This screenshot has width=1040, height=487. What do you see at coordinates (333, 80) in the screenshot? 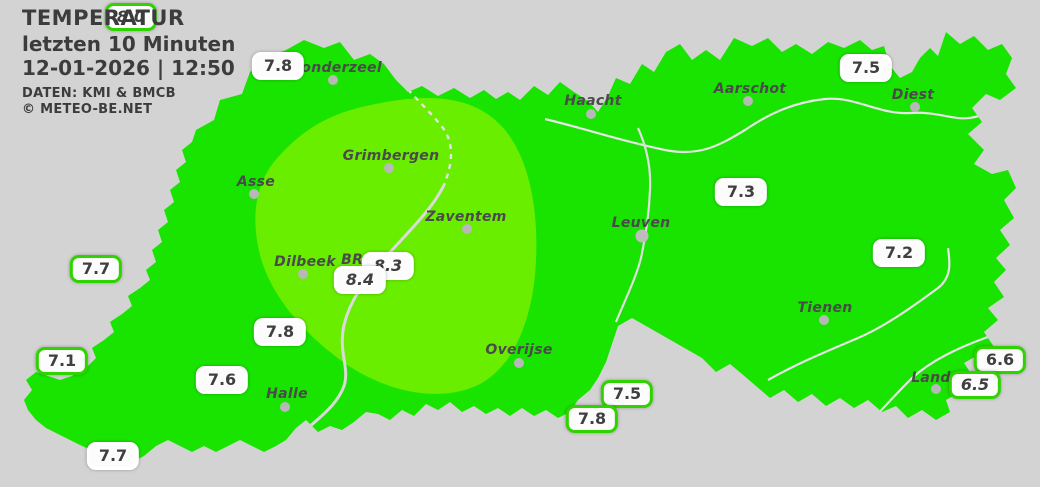
I see `city-dot-londerzeel` at bounding box center [333, 80].